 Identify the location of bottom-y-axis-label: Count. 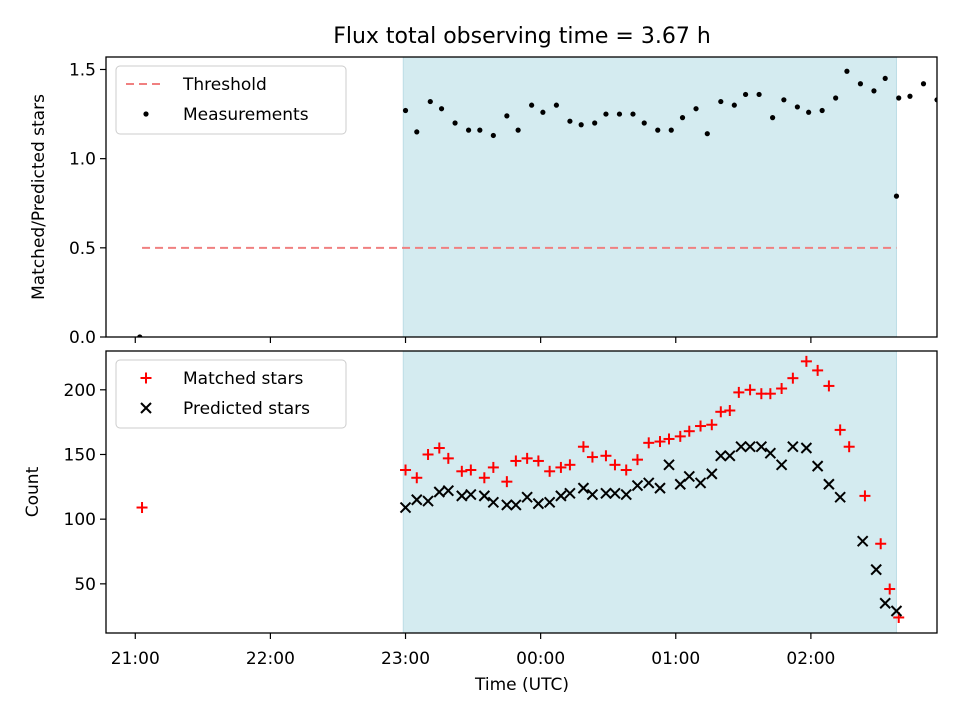
(33, 491).